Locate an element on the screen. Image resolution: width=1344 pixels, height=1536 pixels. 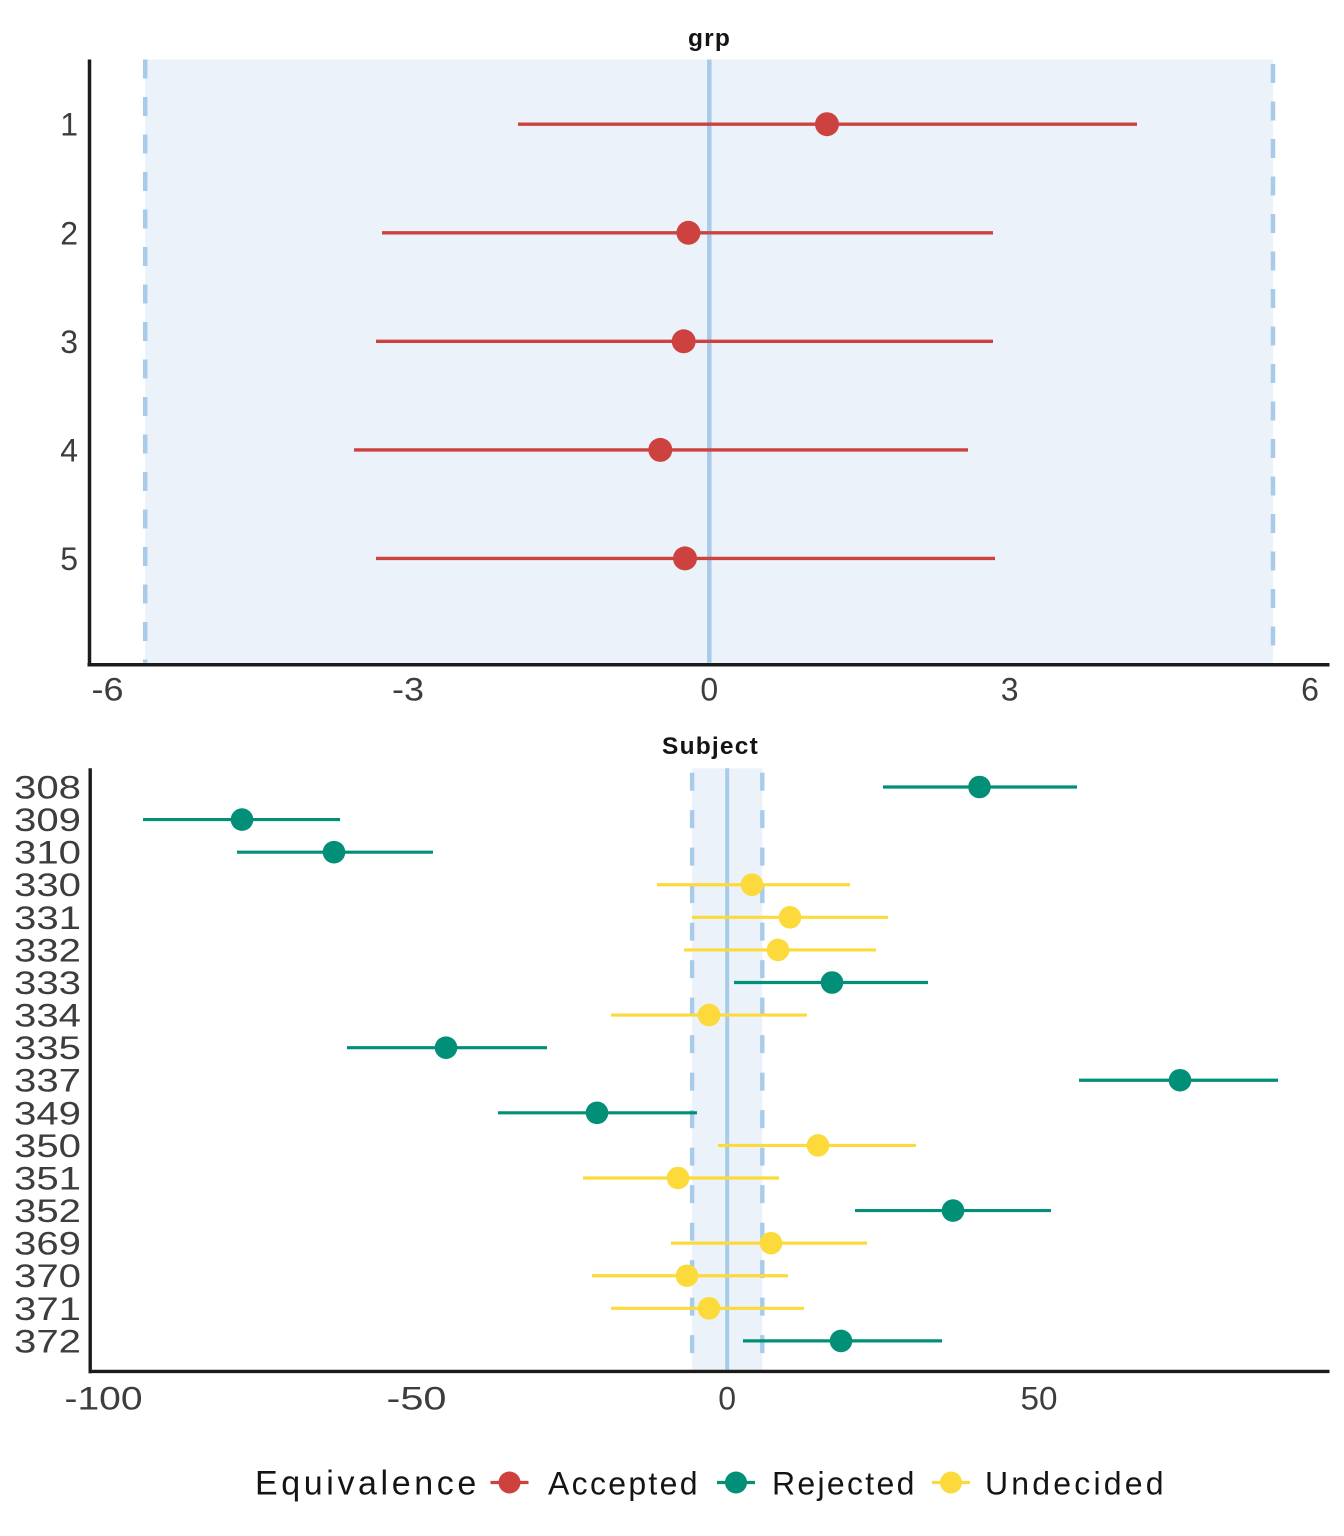
svg-text: 334 is located at coordinates (47, 1016).